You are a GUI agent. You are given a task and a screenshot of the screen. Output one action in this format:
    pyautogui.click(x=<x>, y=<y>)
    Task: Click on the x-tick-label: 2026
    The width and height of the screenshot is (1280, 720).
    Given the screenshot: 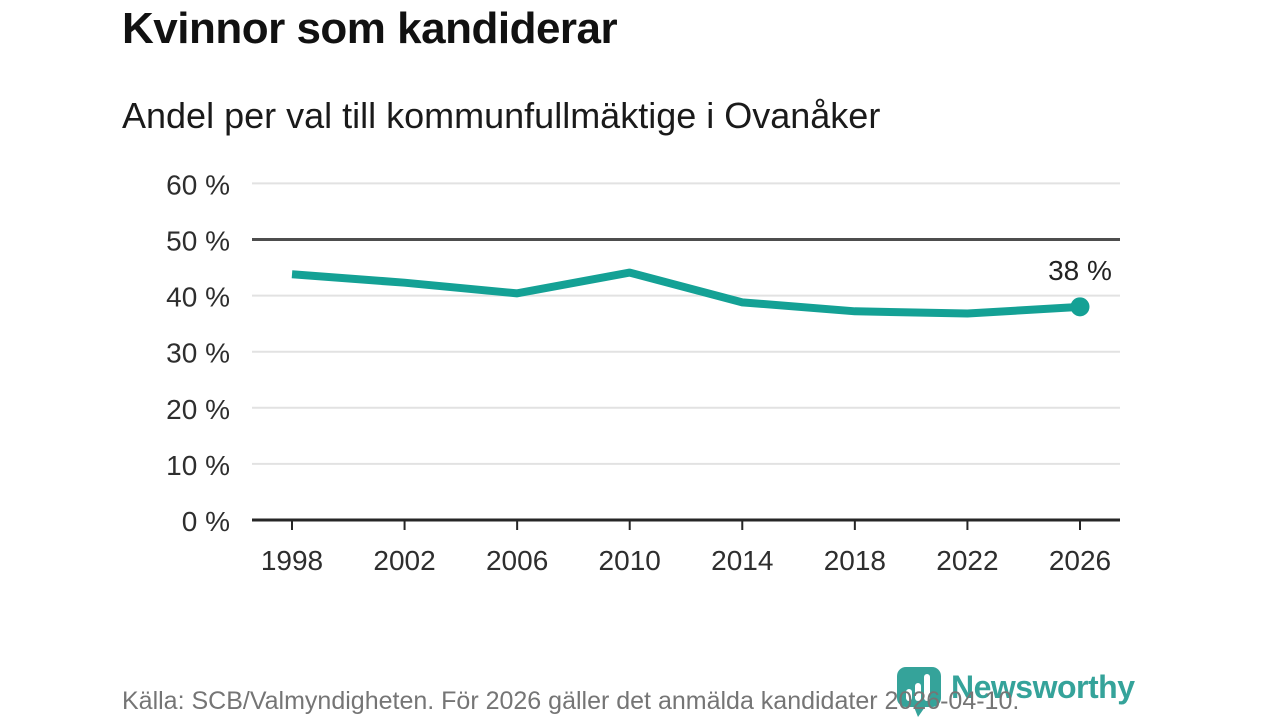 What is the action you would take?
    pyautogui.click(x=1080, y=560)
    